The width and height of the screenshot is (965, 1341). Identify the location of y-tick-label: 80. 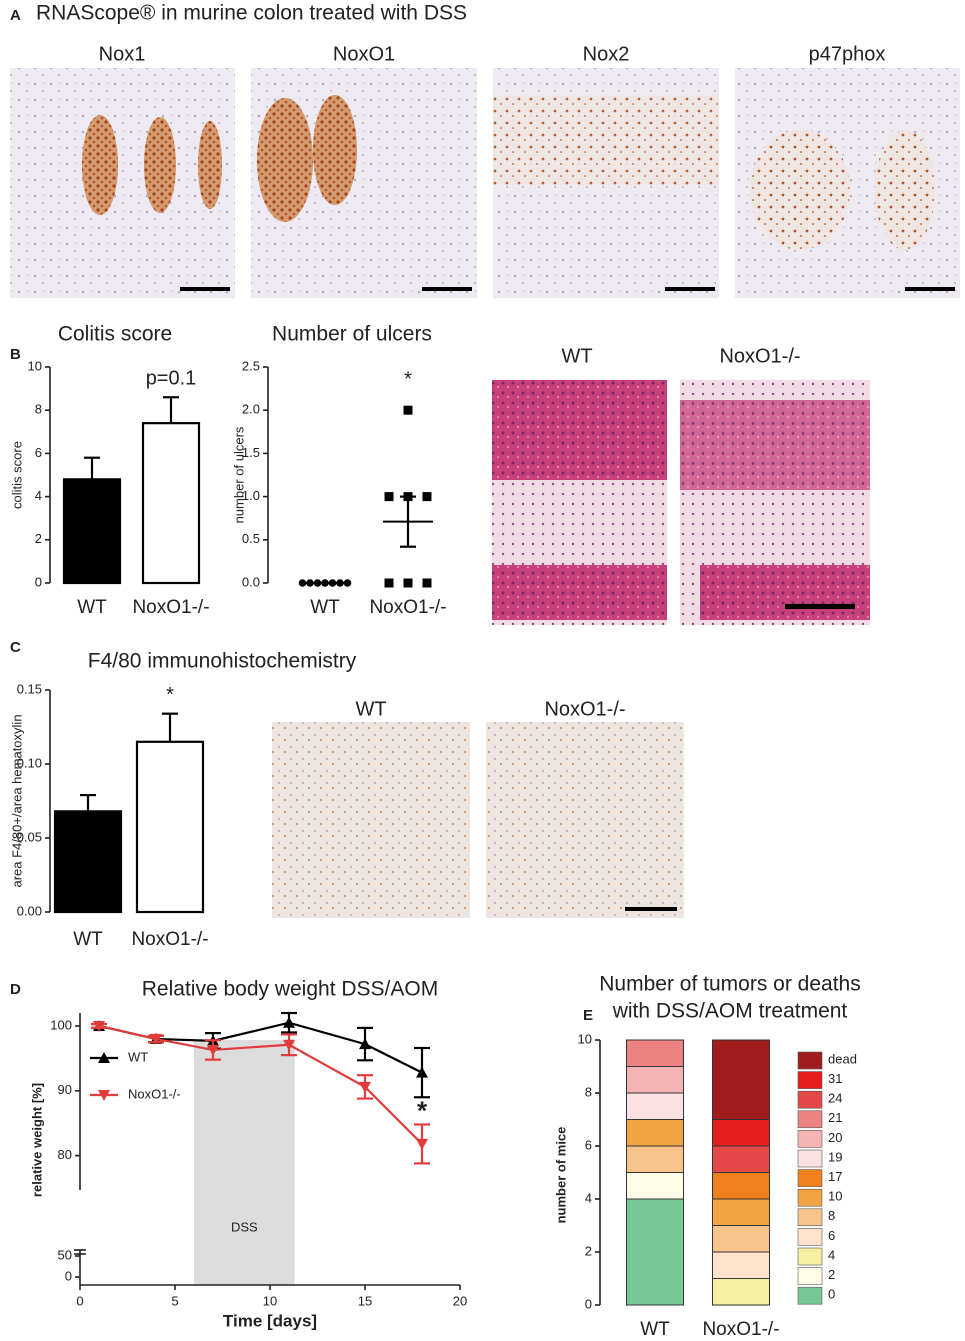
(65, 1154).